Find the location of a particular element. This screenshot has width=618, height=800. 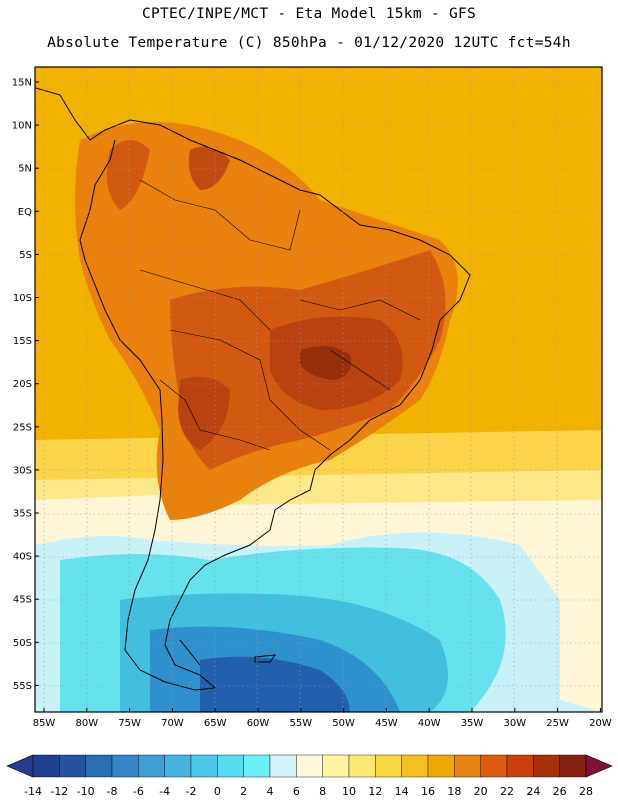

colorbar-label: 2 is located at coordinates (243, 791).